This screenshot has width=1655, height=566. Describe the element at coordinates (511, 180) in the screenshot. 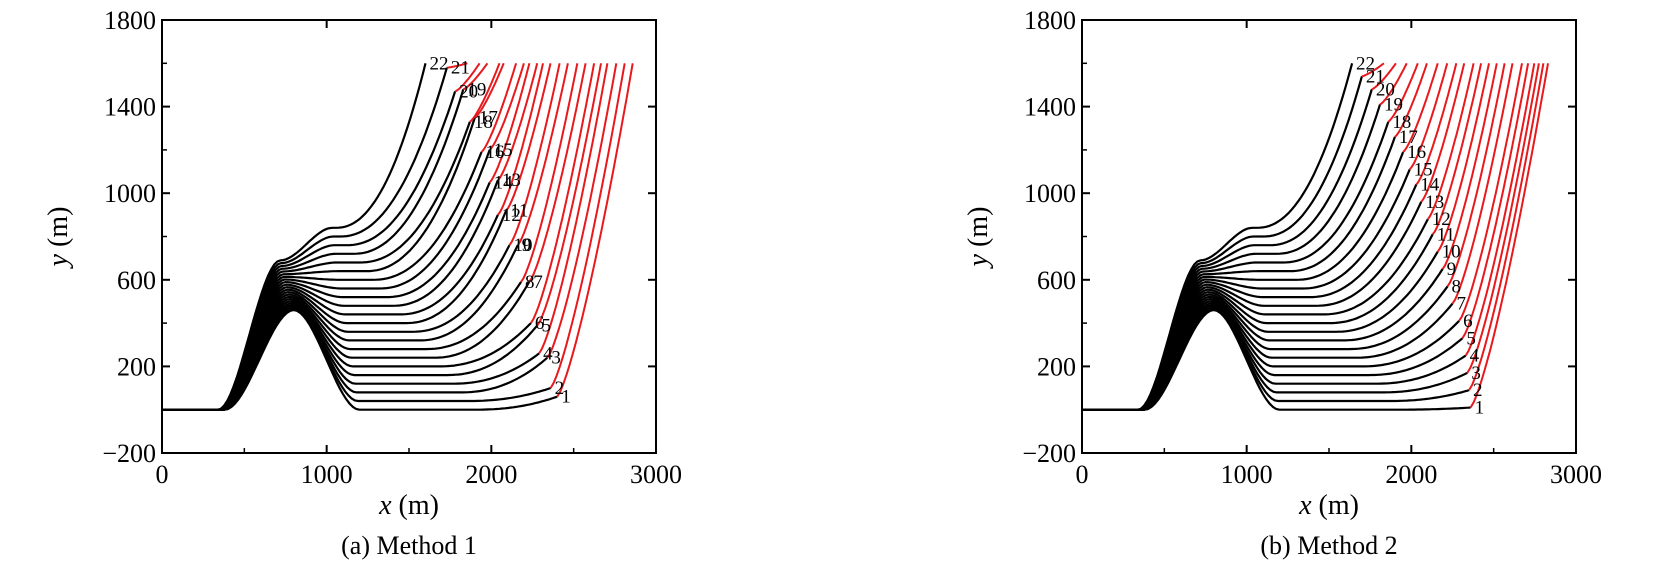

I see `curve-label-13: 13` at that location.